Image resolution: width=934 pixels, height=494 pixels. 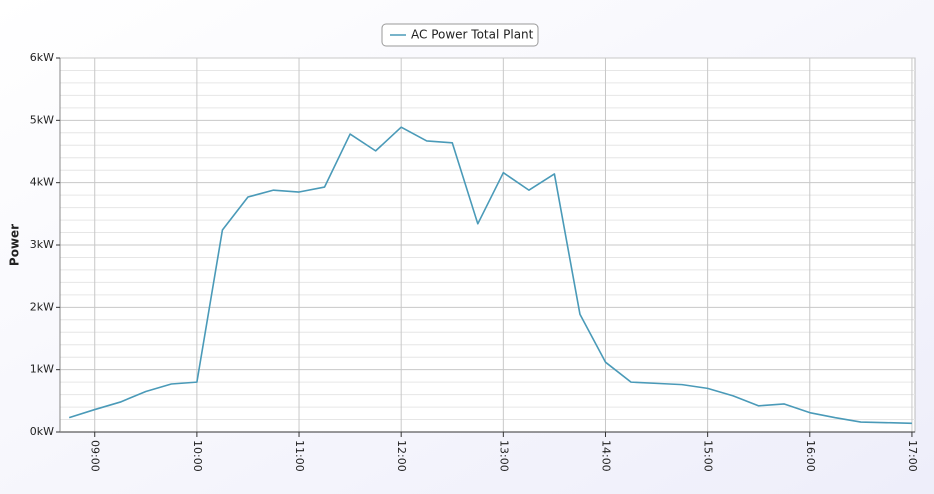 I want to click on y-tick-label: 0kW, so click(x=42, y=431).